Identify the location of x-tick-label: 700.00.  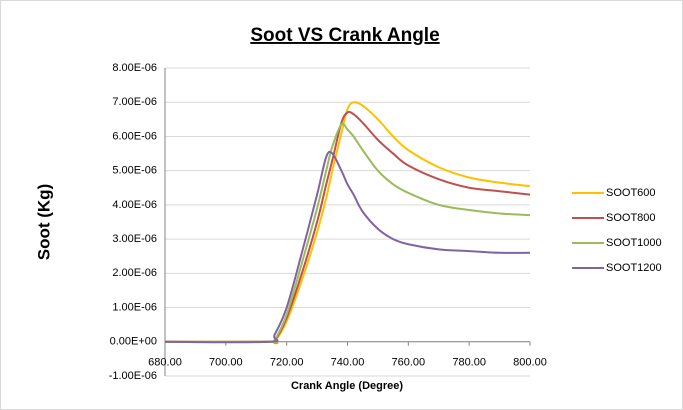
(226, 363).